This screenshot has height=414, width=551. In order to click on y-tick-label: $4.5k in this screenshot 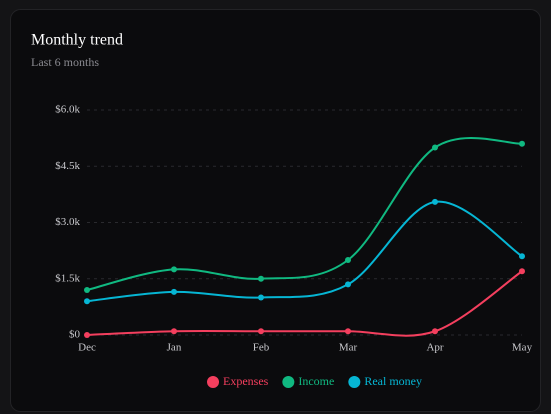, I will do `click(67, 166)`.